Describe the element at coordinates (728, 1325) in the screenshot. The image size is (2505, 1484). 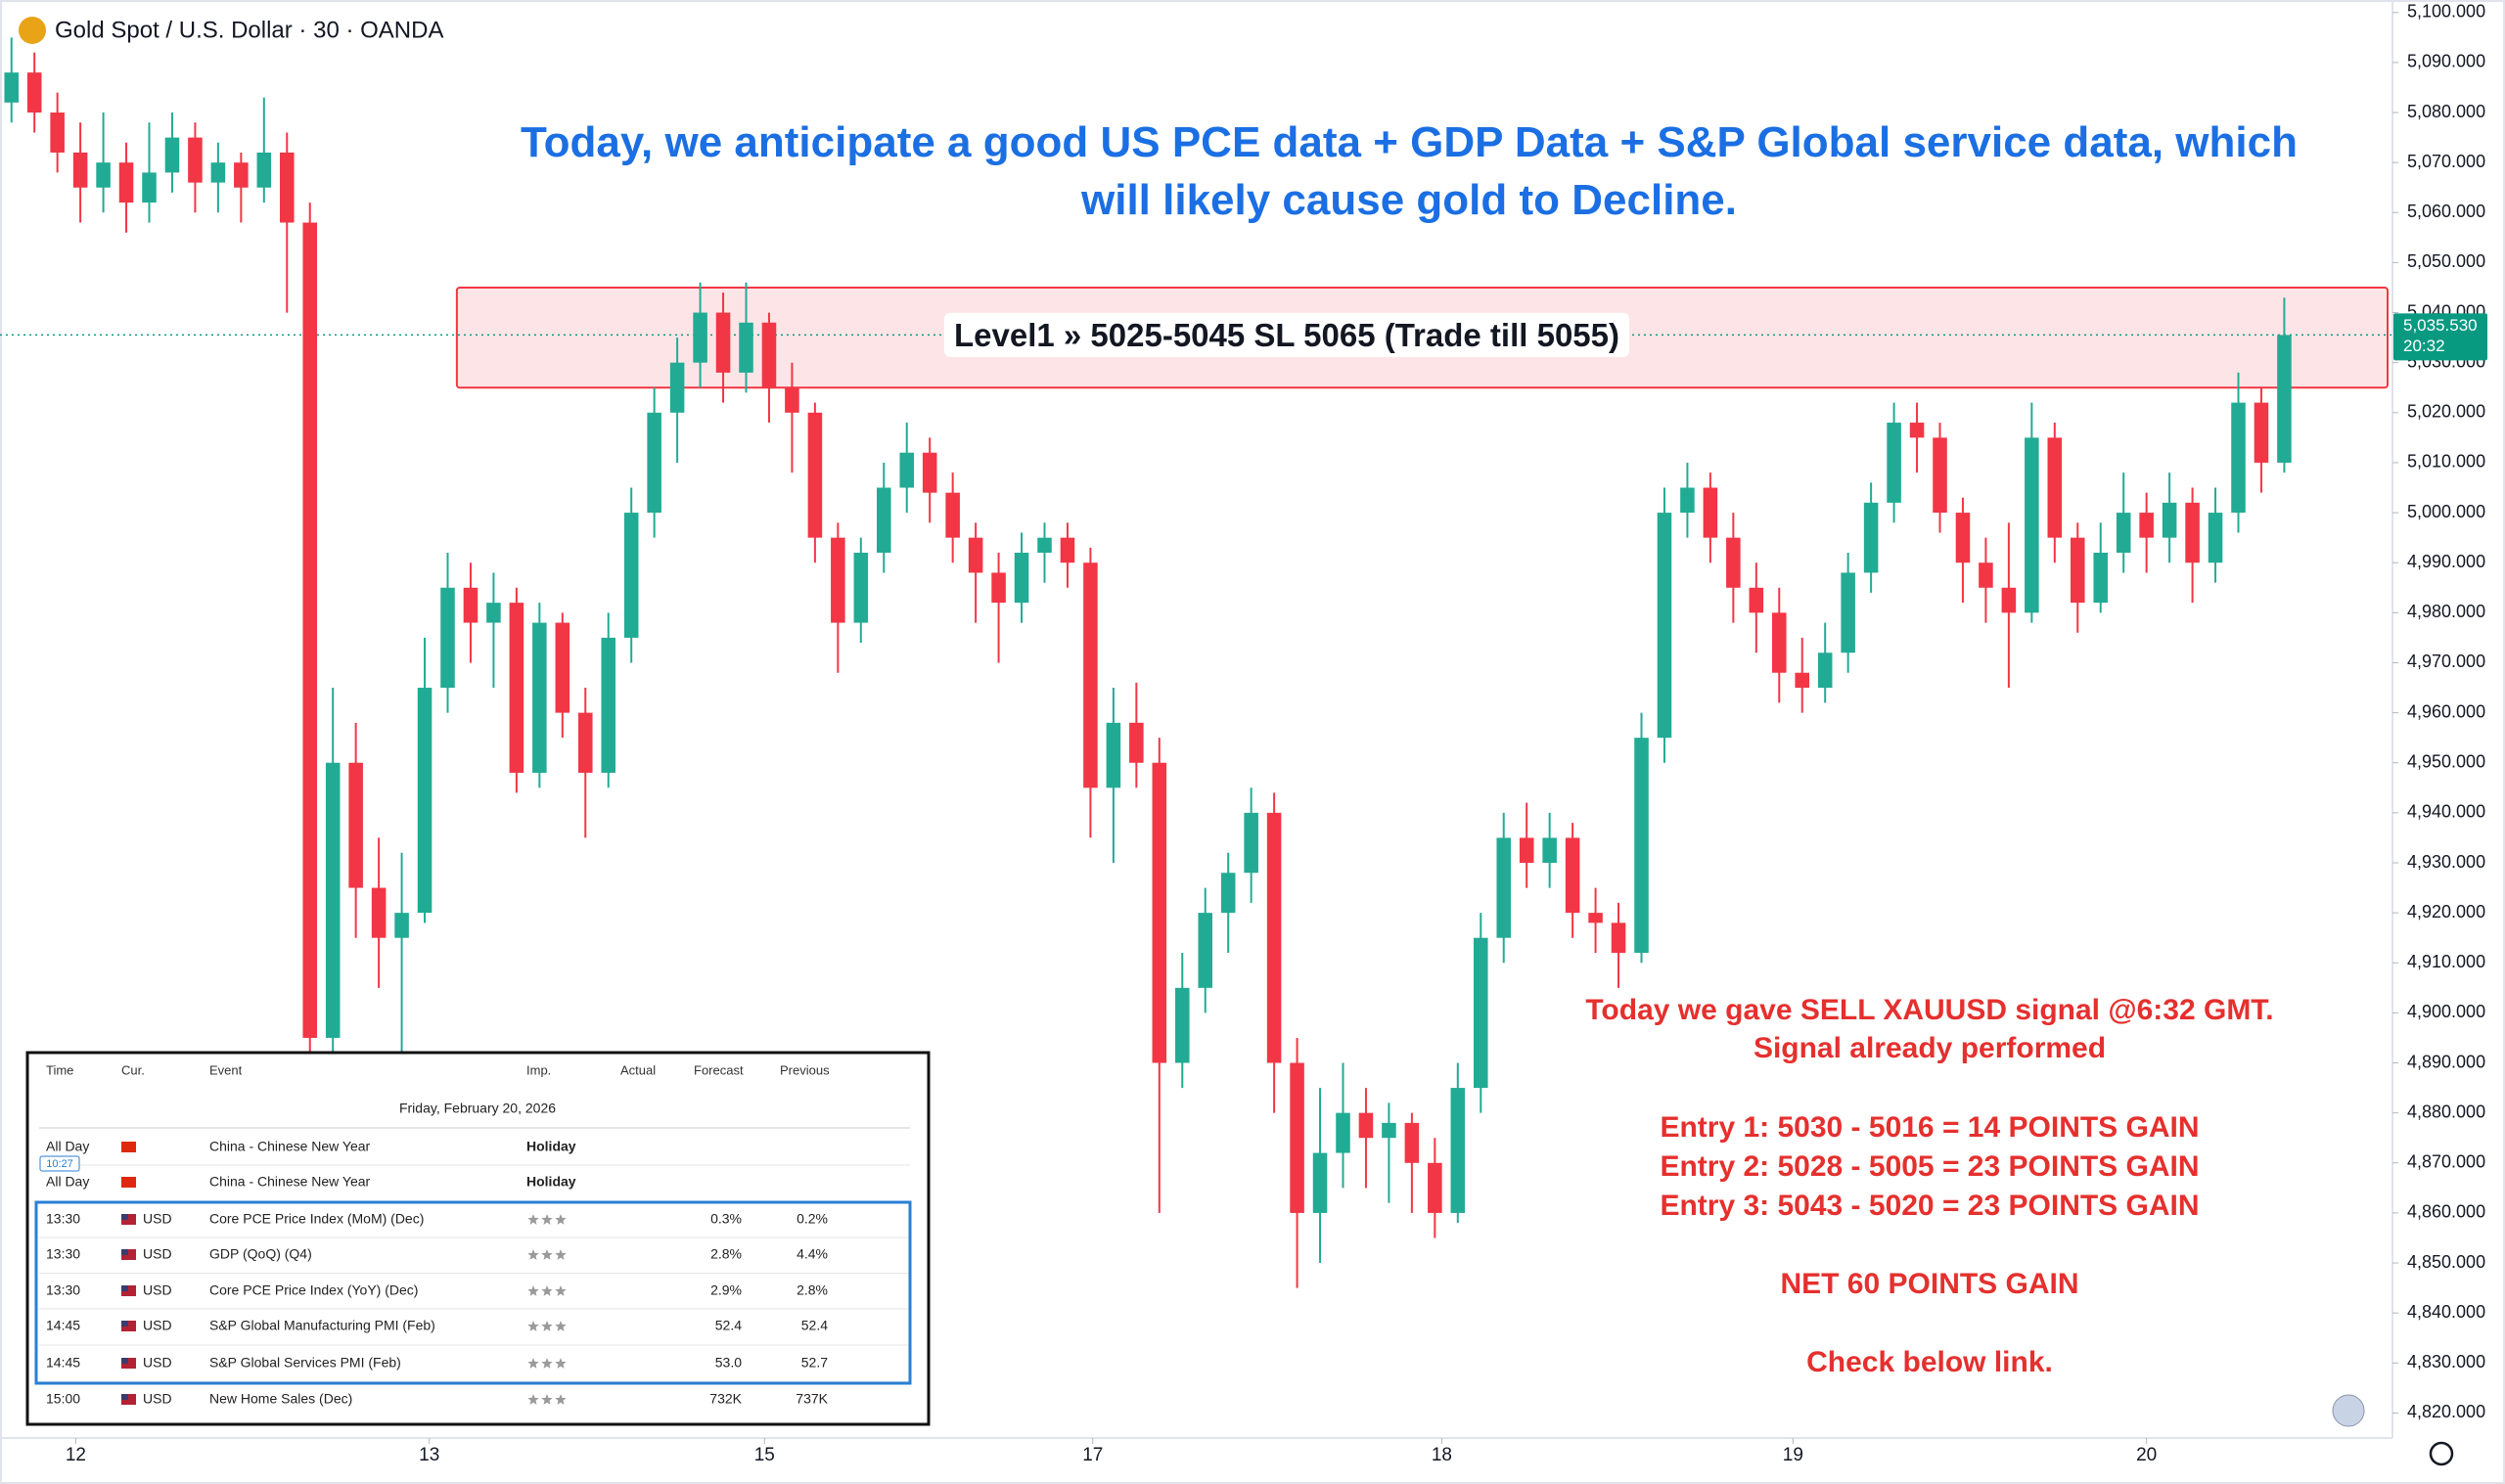
I see `calendar-forecast: 52.4` at that location.